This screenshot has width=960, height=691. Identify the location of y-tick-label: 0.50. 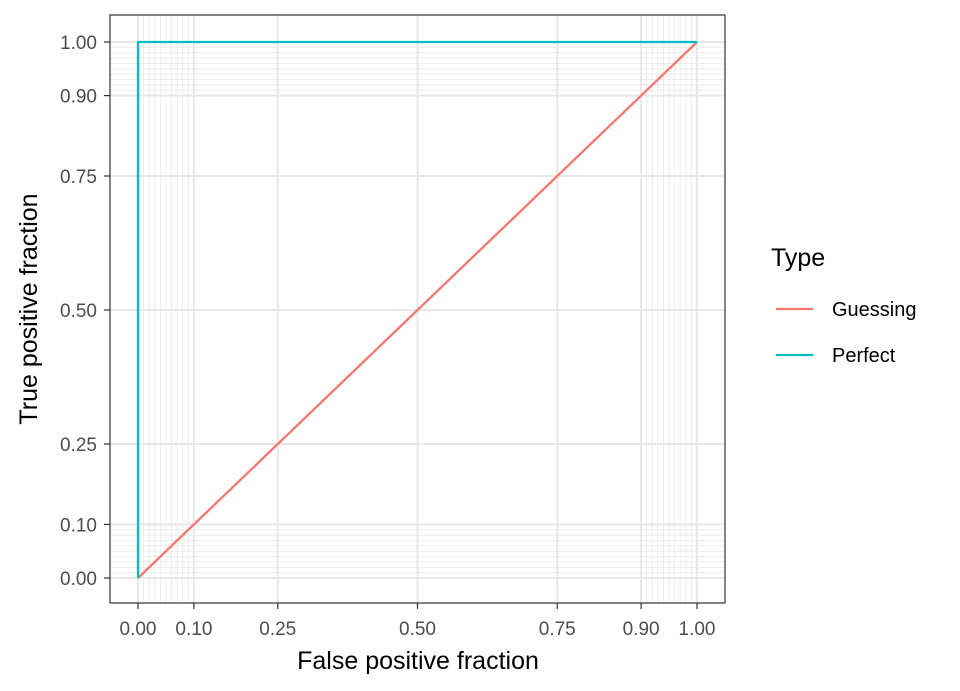
(78, 311).